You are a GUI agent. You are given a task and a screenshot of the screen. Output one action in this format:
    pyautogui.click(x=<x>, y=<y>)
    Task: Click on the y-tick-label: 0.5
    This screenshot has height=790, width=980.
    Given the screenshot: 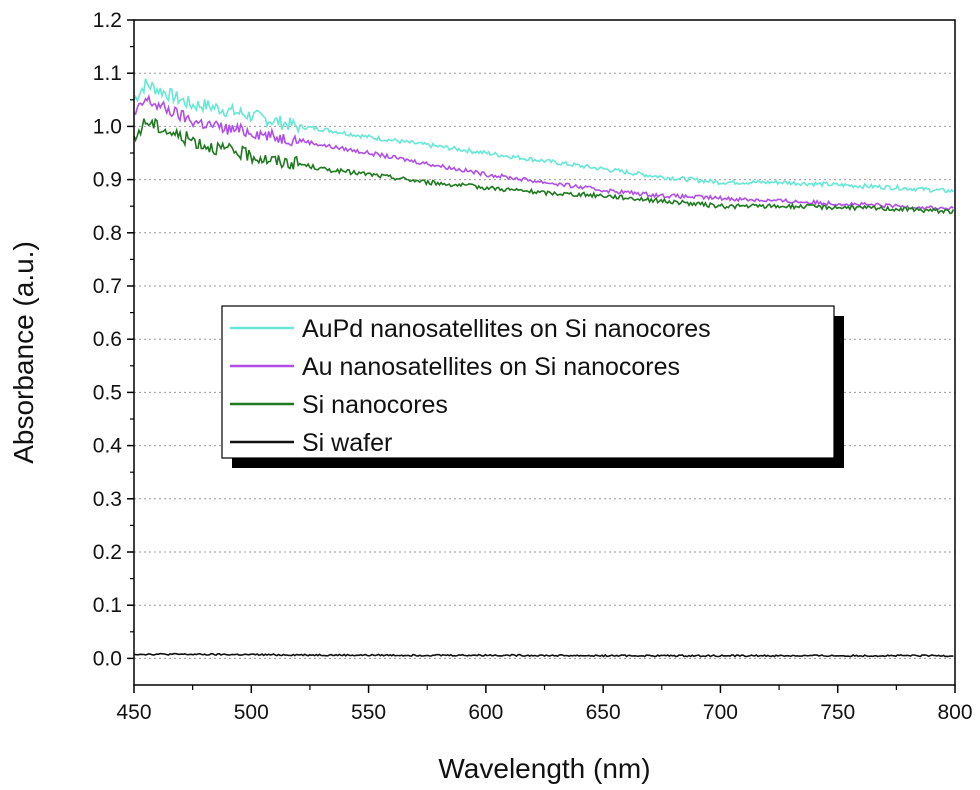 What is the action you would take?
    pyautogui.click(x=107, y=392)
    